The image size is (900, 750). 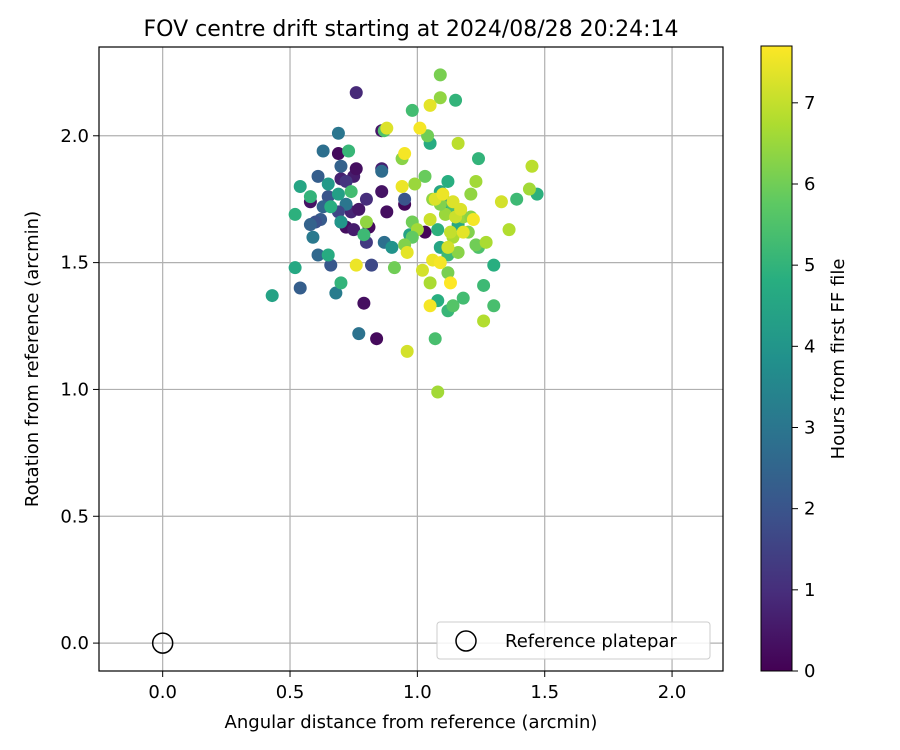 What do you see at coordinates (776, 358) in the screenshot?
I see `colorbar-gradient` at bounding box center [776, 358].